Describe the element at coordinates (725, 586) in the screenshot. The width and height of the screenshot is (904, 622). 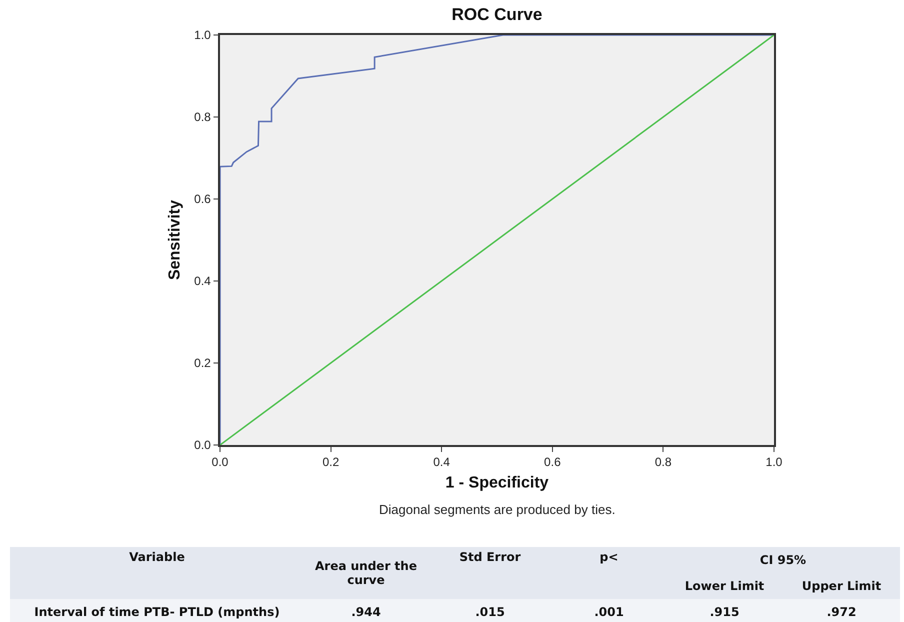
I see `text: Lower Limit` at that location.